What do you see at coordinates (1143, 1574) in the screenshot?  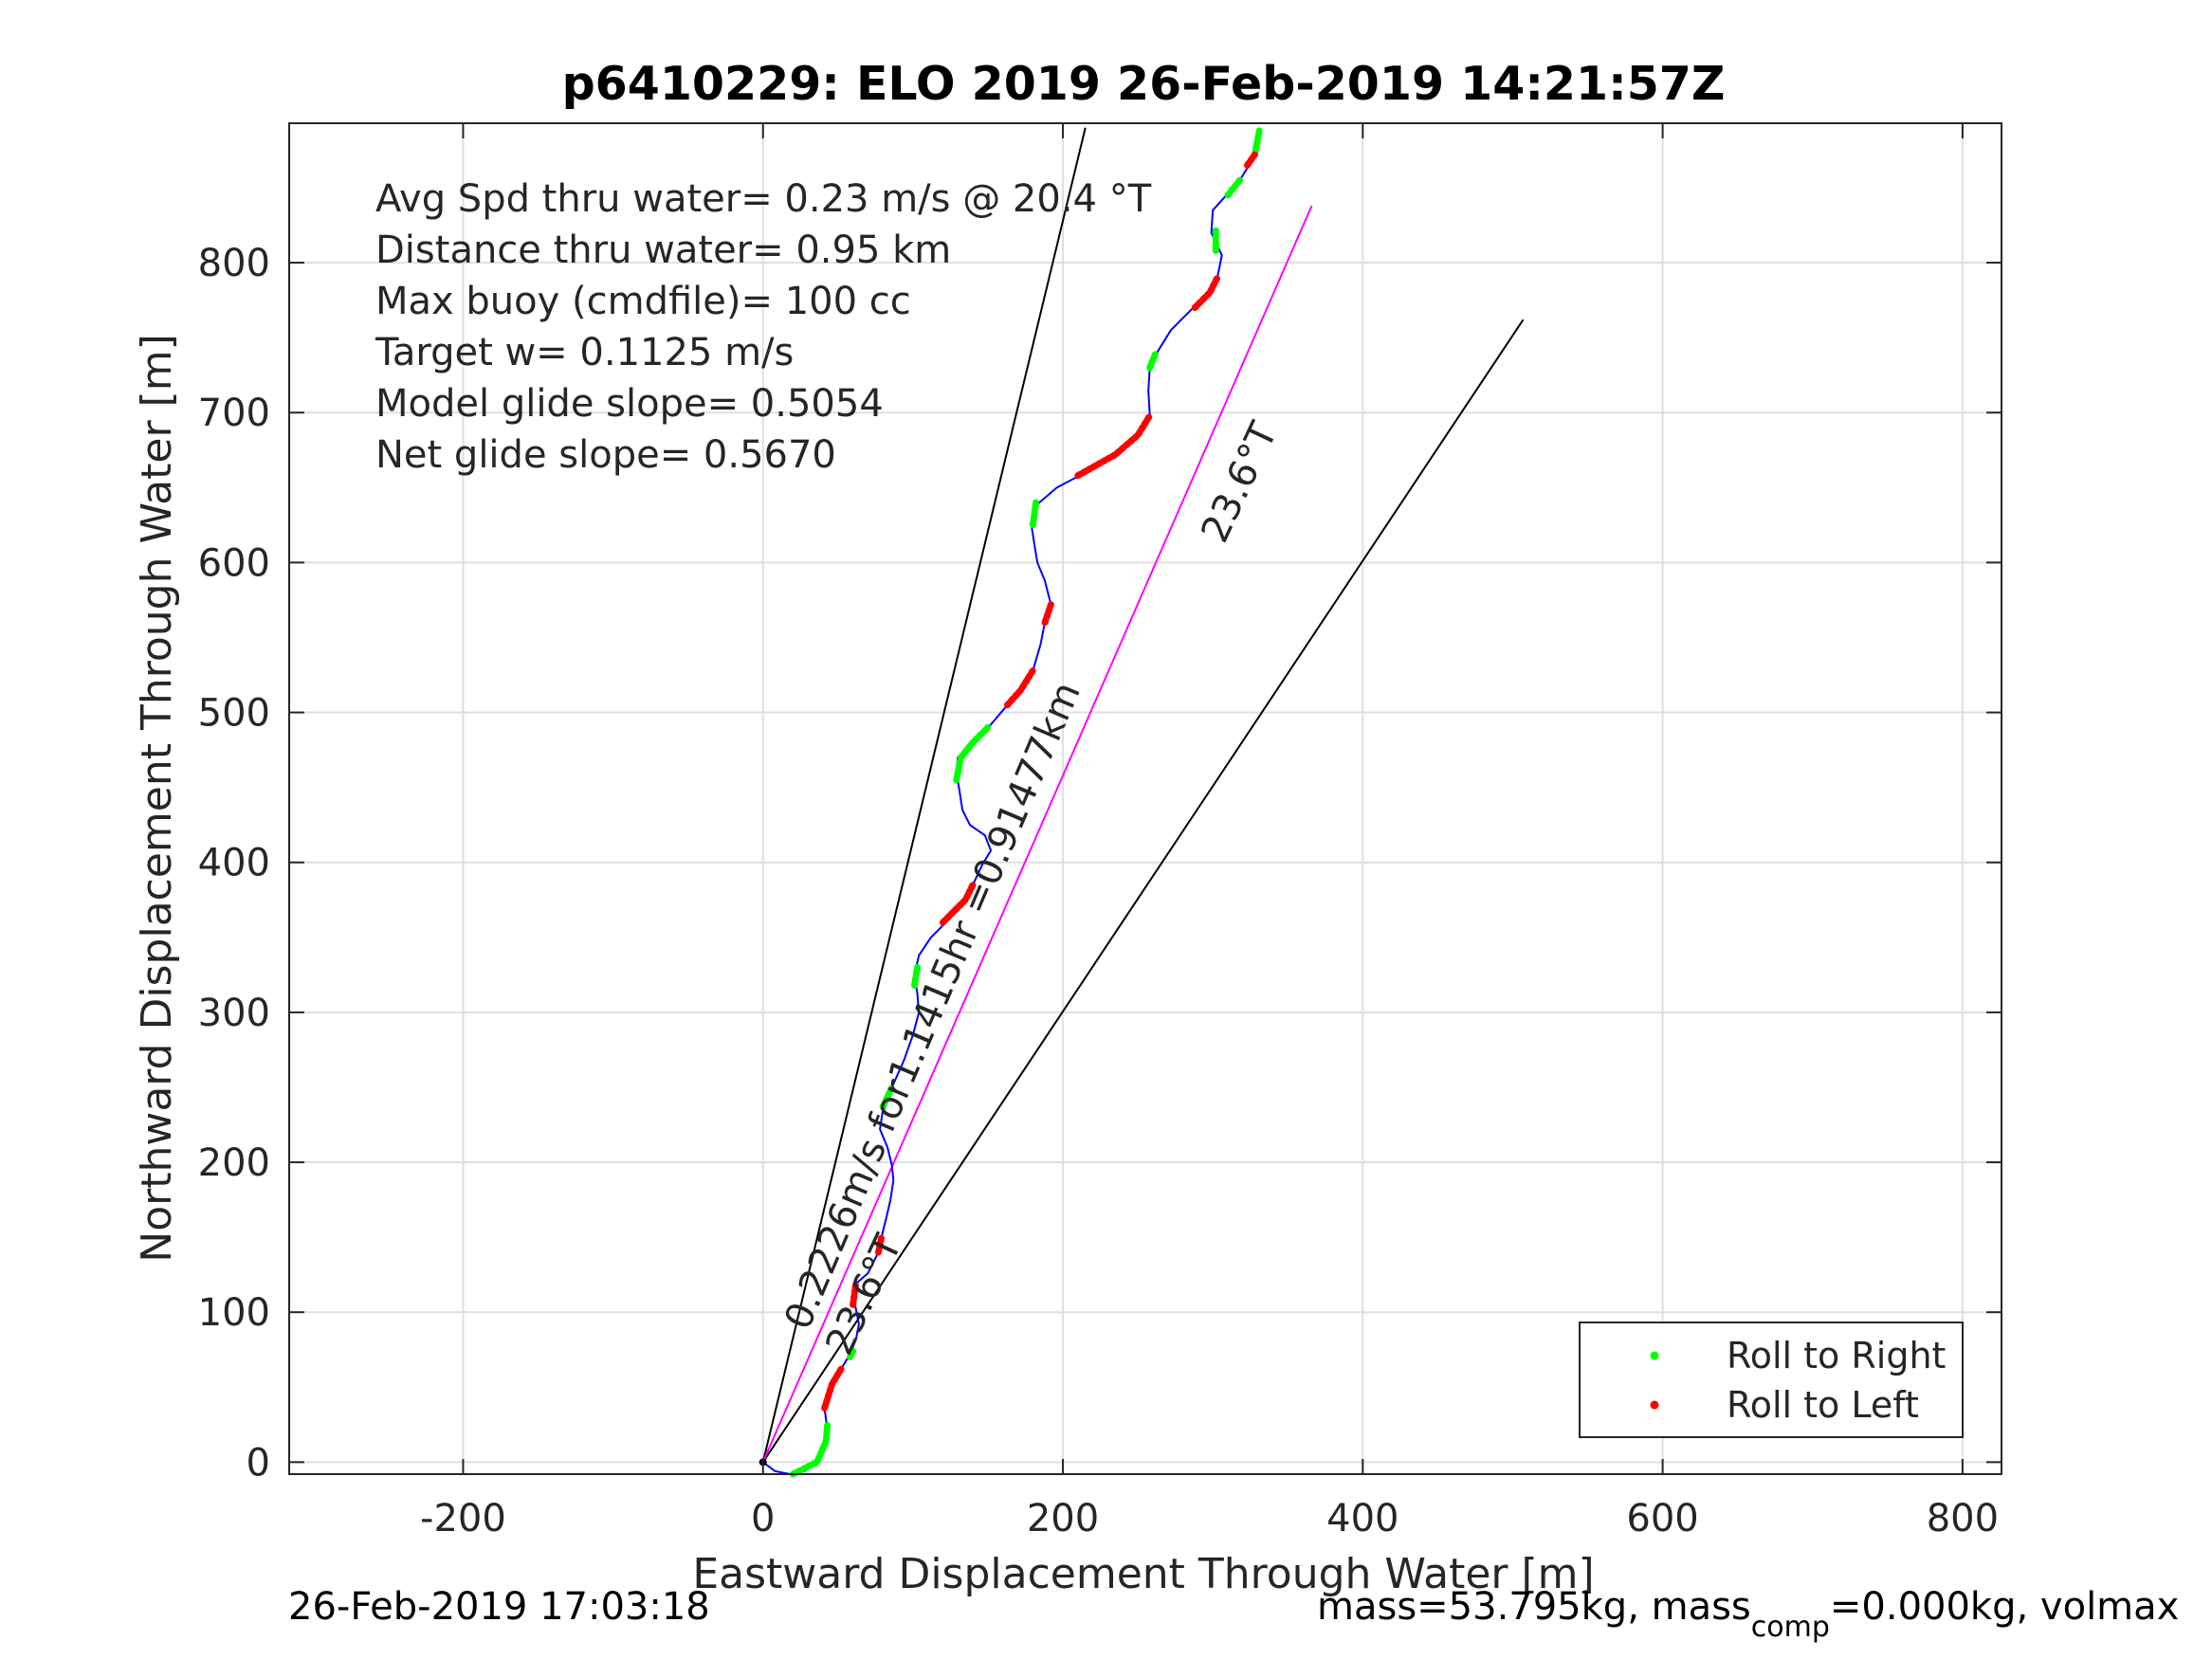 I see `x-axis-label: Eastward Displacement Through Water [m]` at bounding box center [1143, 1574].